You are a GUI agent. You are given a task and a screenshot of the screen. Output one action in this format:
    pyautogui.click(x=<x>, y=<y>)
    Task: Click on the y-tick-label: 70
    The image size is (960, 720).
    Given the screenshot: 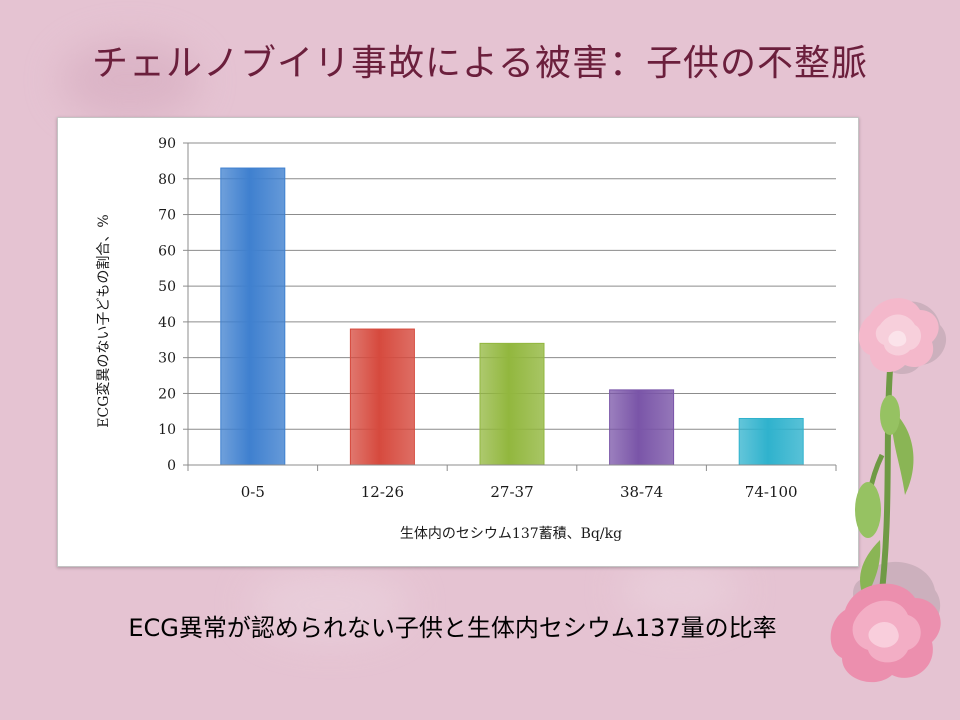 What is the action you would take?
    pyautogui.click(x=167, y=216)
    